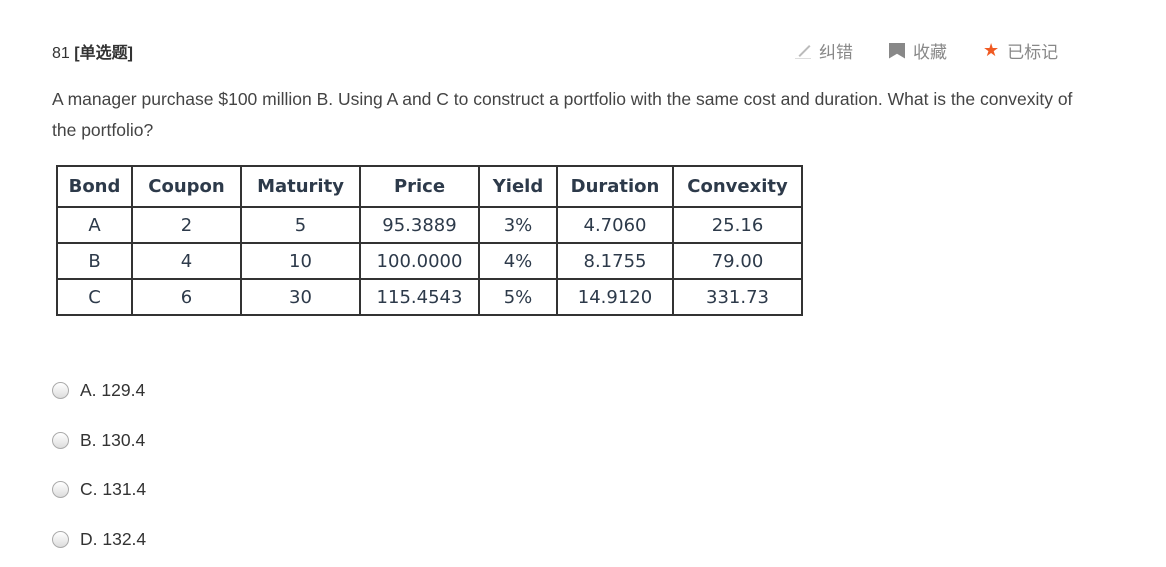 The height and width of the screenshot is (567, 1166). I want to click on report-error-label: 纠错, so click(836, 52).